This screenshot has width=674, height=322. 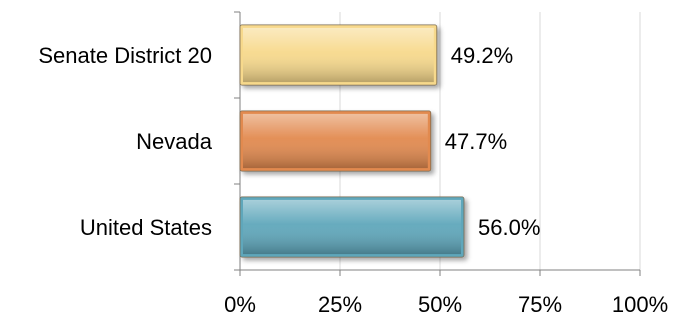 I want to click on x-tick-label: 75%, so click(x=540, y=304).